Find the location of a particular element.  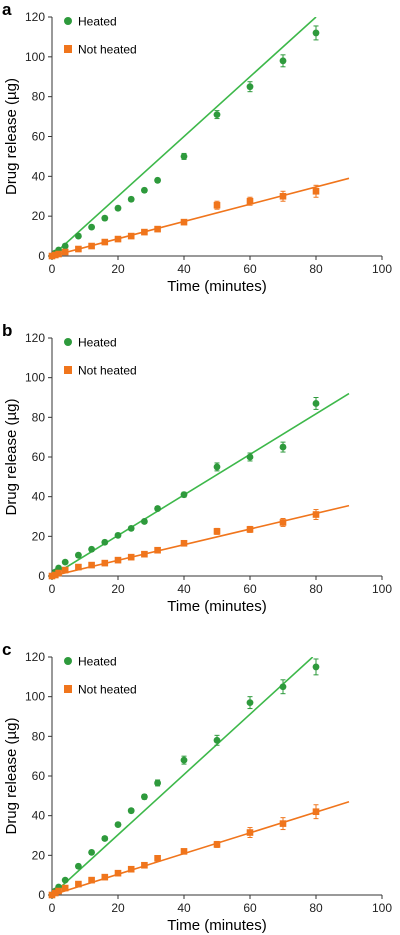

x-tick-label: 40 is located at coordinates (184, 589).